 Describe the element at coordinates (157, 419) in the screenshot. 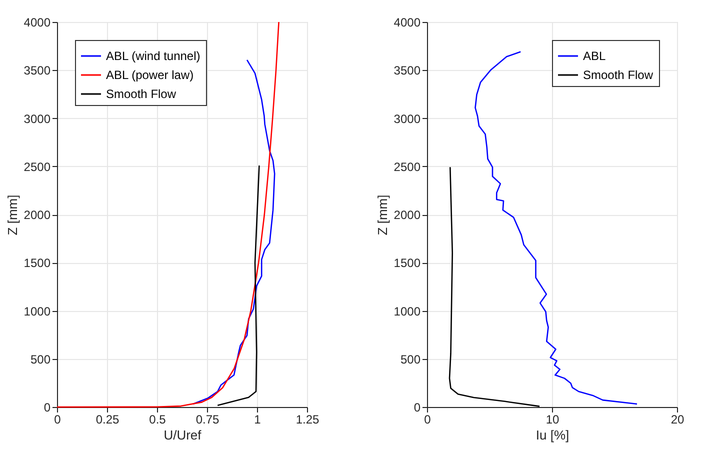

I see `x-tick-label: 0.5` at that location.